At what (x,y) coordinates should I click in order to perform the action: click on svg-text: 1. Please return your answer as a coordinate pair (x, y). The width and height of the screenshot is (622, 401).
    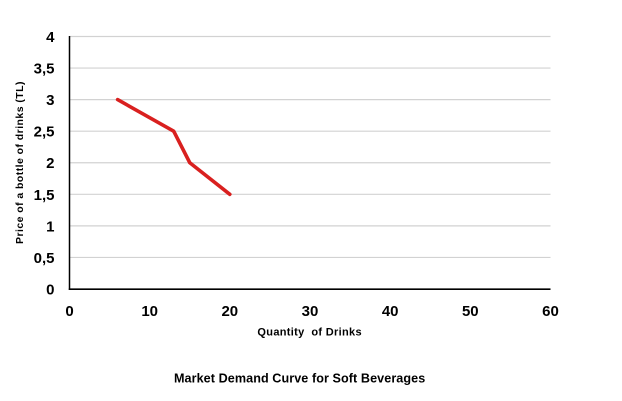
    Looking at the image, I should click on (50, 226).